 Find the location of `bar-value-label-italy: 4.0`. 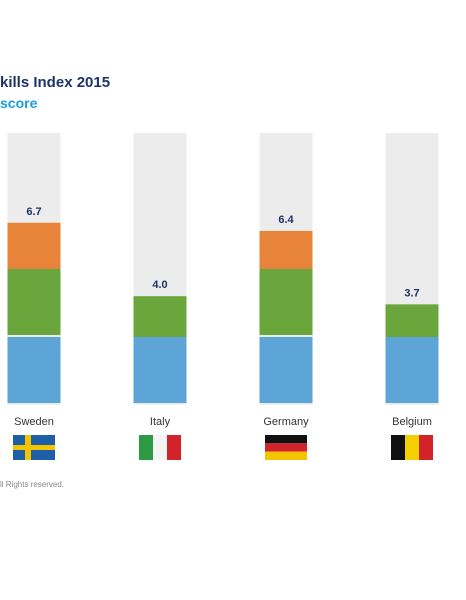

bar-value-label-italy: 4.0 is located at coordinates (159, 285).